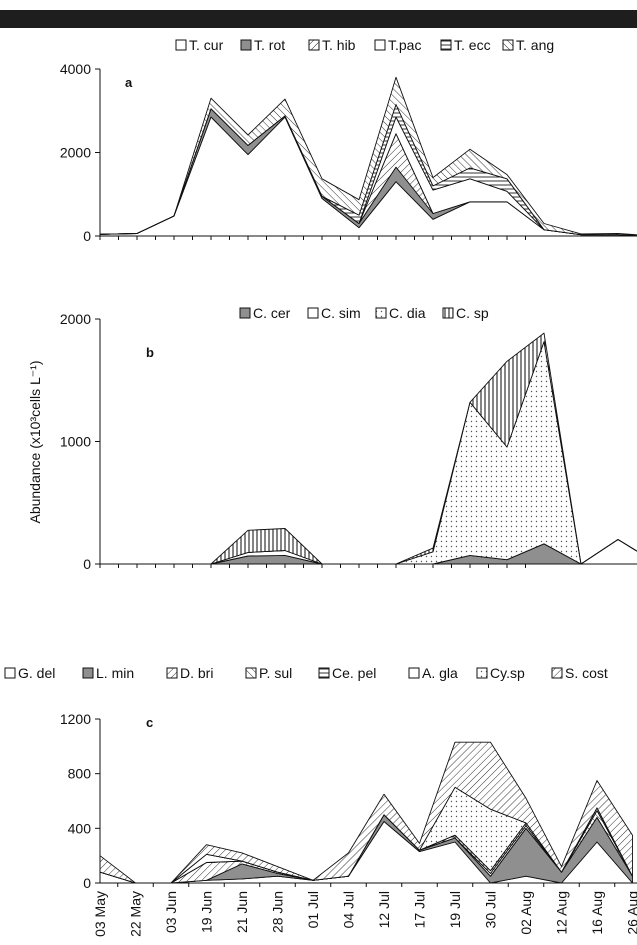 The width and height of the screenshot is (637, 945). I want to click on legend-label-t-pac: T.pac, so click(404, 45).